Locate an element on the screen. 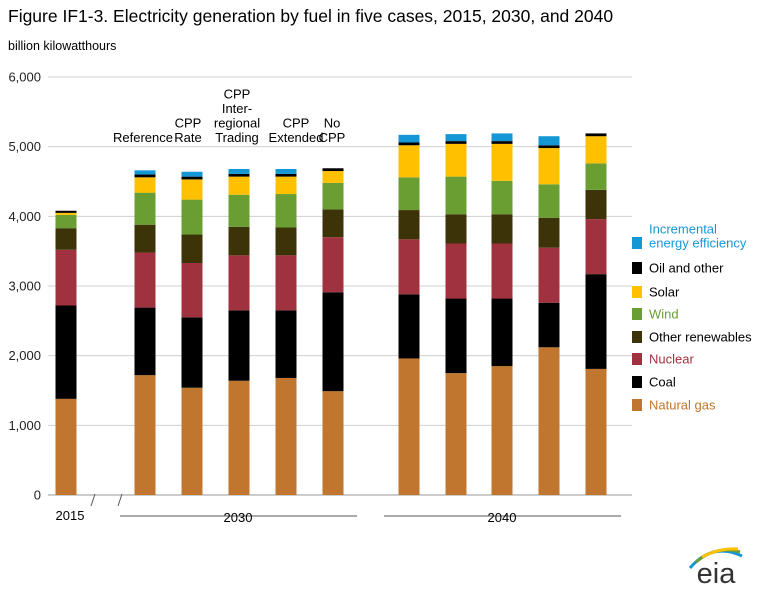 The image size is (764, 589). group-label-2030: 2030 is located at coordinates (238, 517).